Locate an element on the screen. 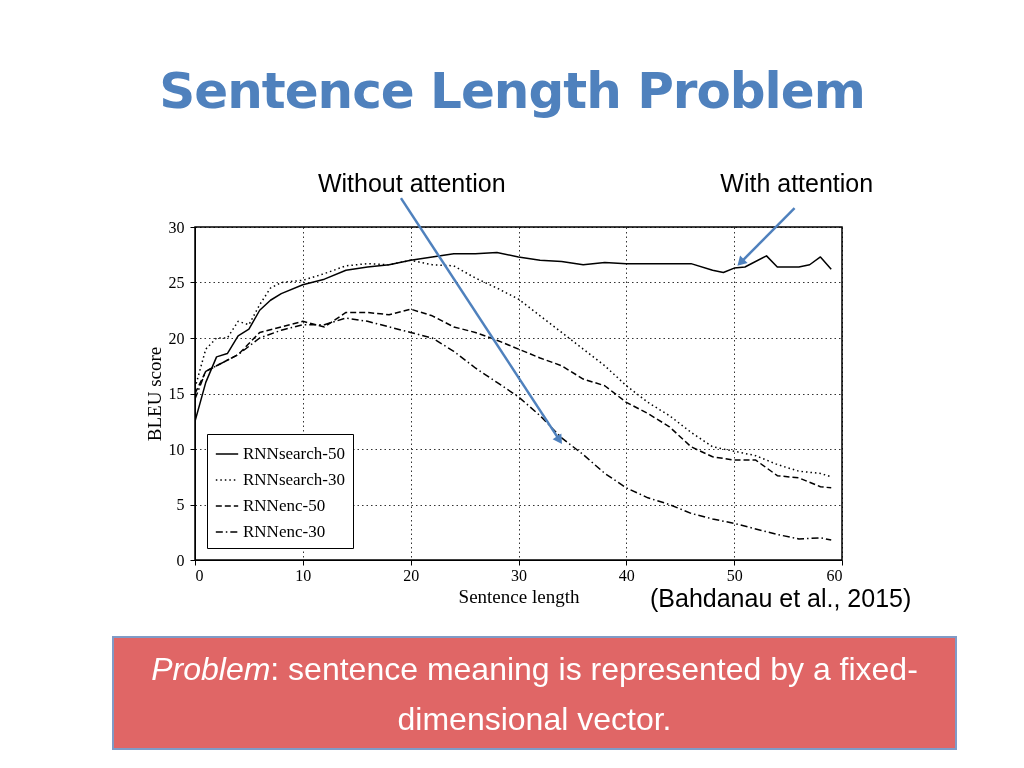 The height and width of the screenshot is (768, 1024). annotation: With attention is located at coordinates (797, 182).